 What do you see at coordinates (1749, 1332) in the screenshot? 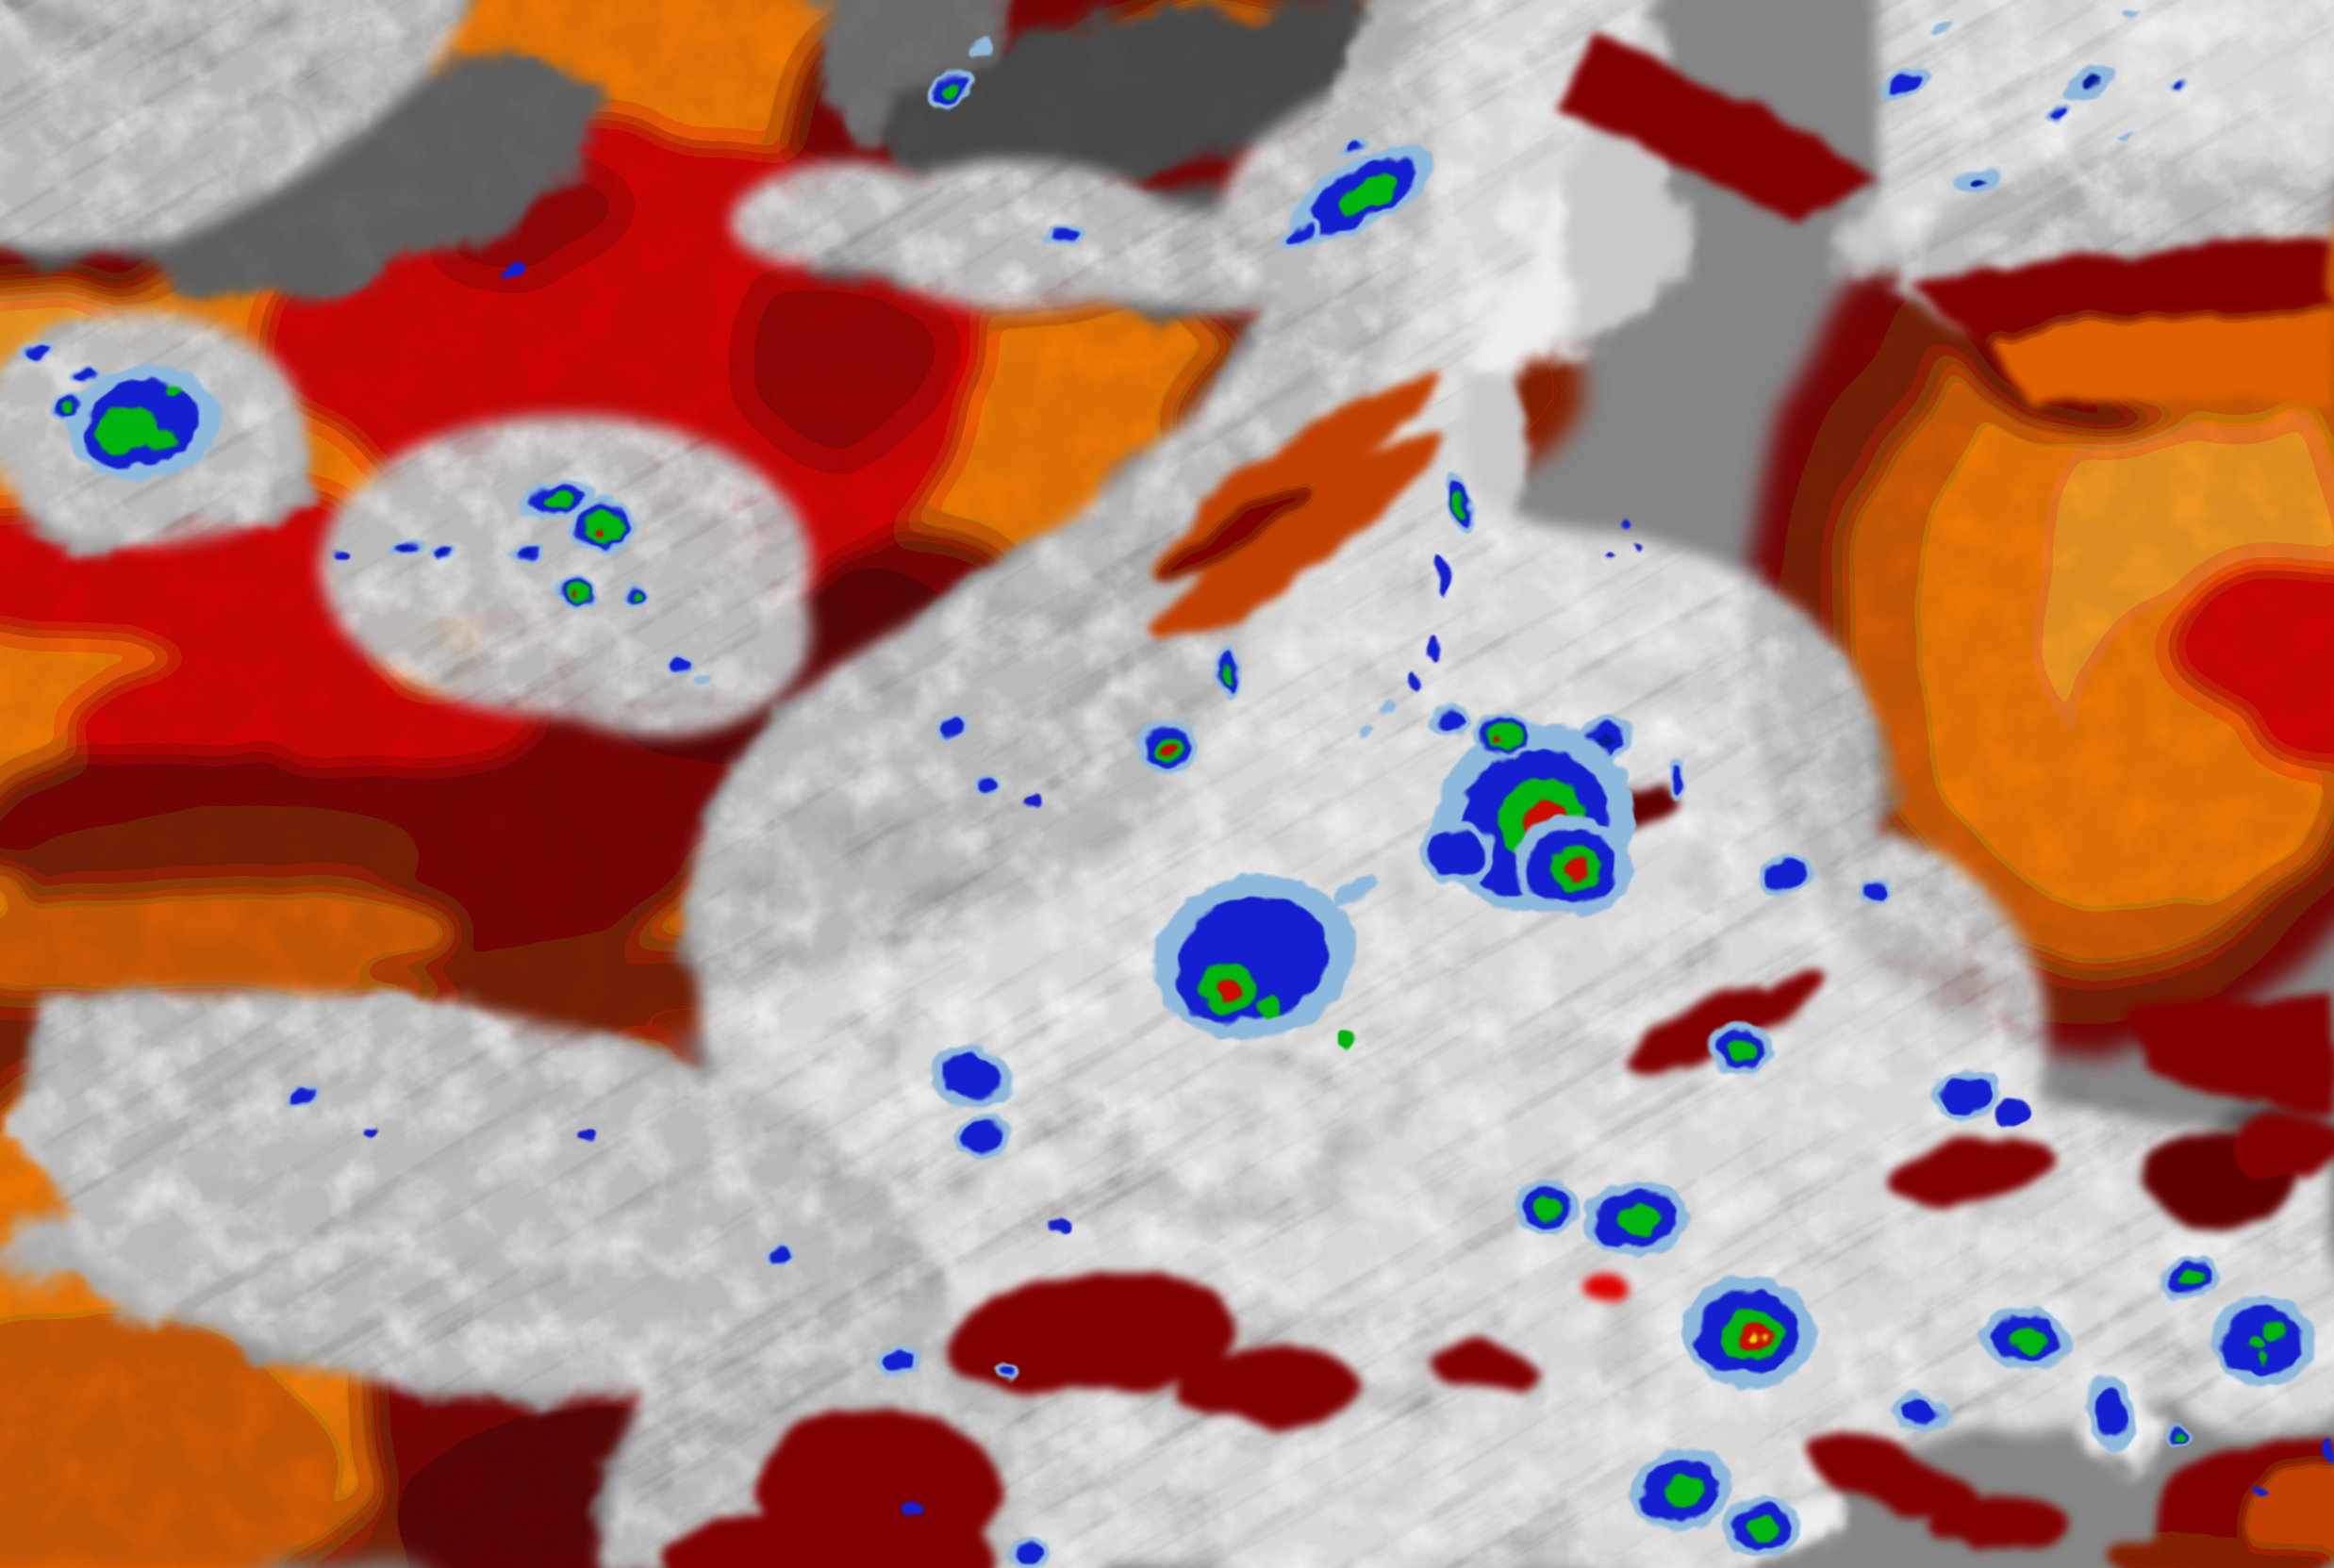
I see `storm-cell-bgry` at bounding box center [1749, 1332].